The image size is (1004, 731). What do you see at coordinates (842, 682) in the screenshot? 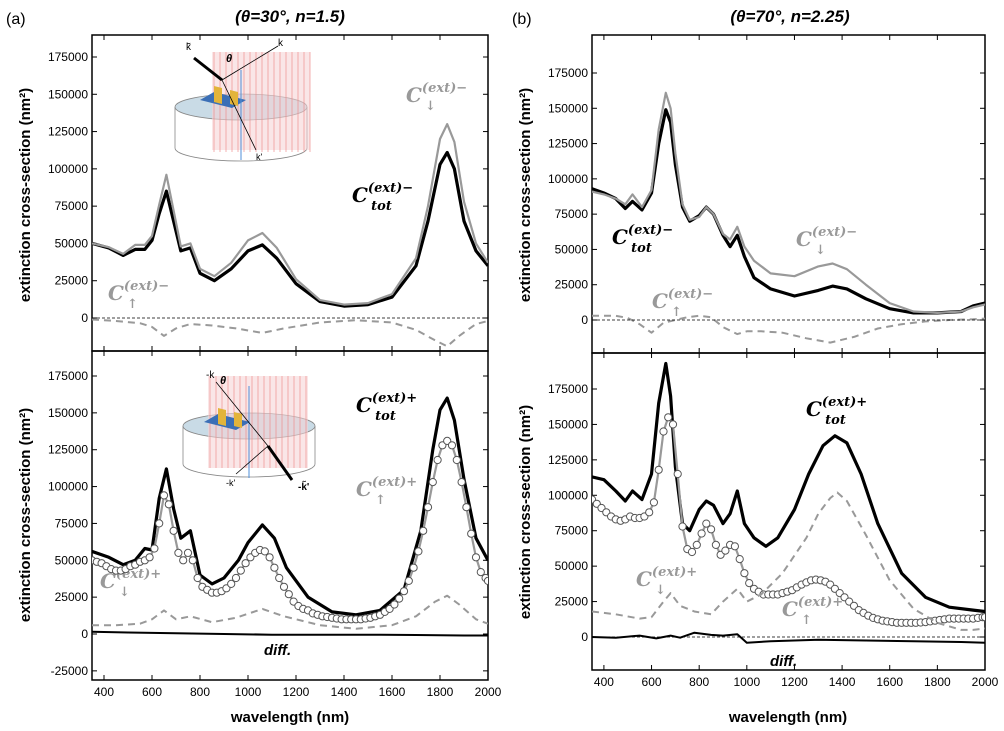
I see `x-tick-label: 1400` at bounding box center [842, 682].